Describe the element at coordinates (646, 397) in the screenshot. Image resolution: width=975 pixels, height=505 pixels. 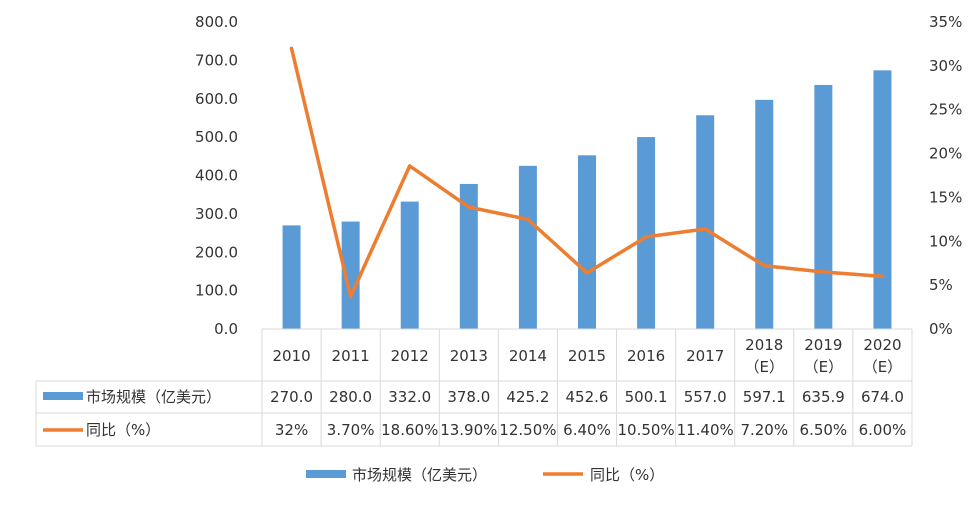
I see `table-cell-market-size: 500.1` at that location.